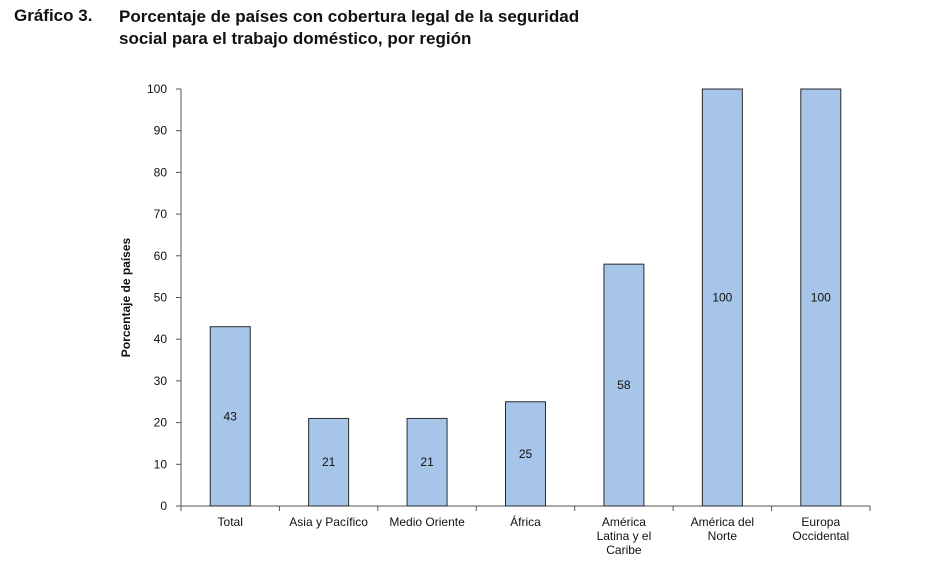  I want to click on bar-value-label: 25, so click(526, 454).